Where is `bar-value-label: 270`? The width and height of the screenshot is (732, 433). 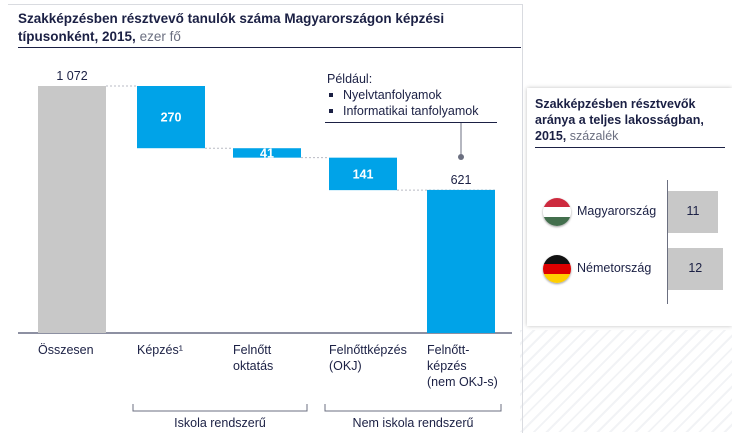 bar-value-label: 270 is located at coordinates (171, 118).